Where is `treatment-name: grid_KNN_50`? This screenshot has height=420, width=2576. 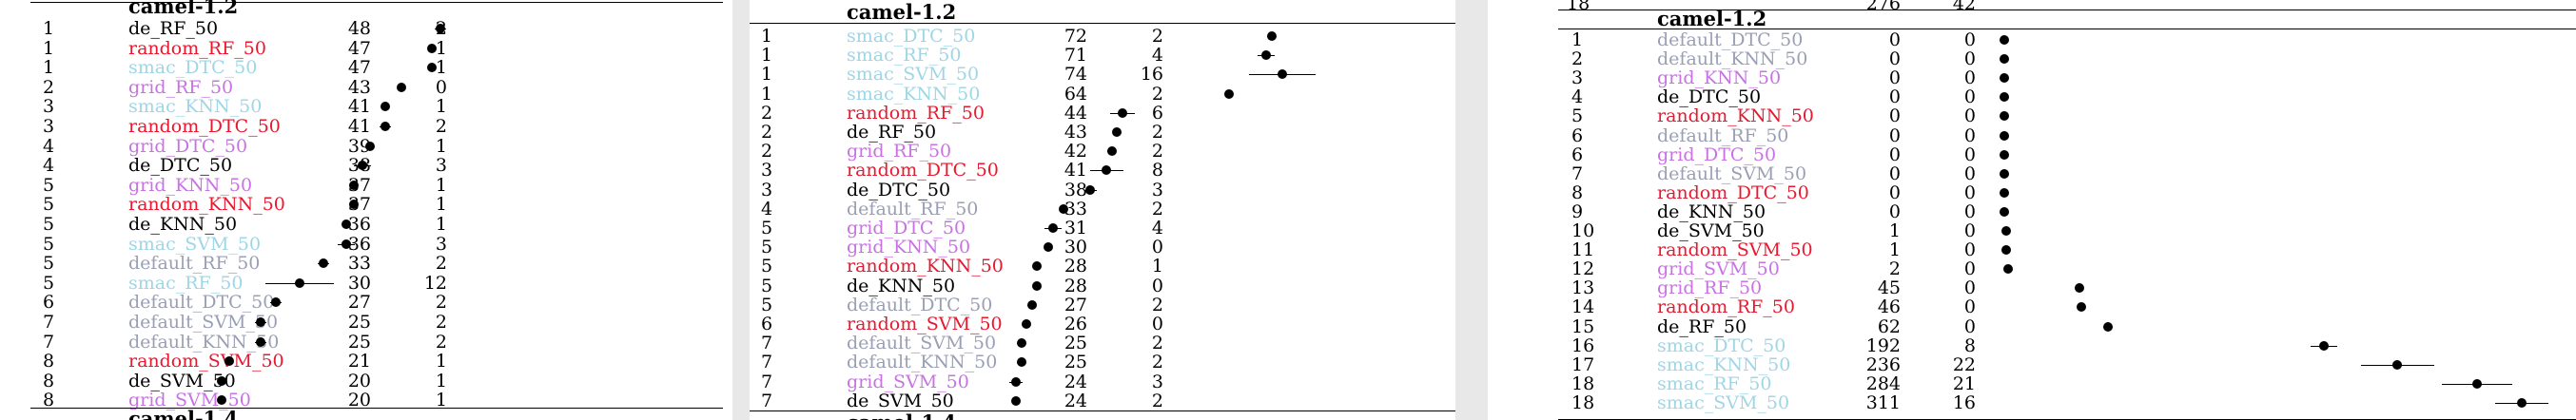
treatment-name: grid_KNN_50 is located at coordinates (909, 247).